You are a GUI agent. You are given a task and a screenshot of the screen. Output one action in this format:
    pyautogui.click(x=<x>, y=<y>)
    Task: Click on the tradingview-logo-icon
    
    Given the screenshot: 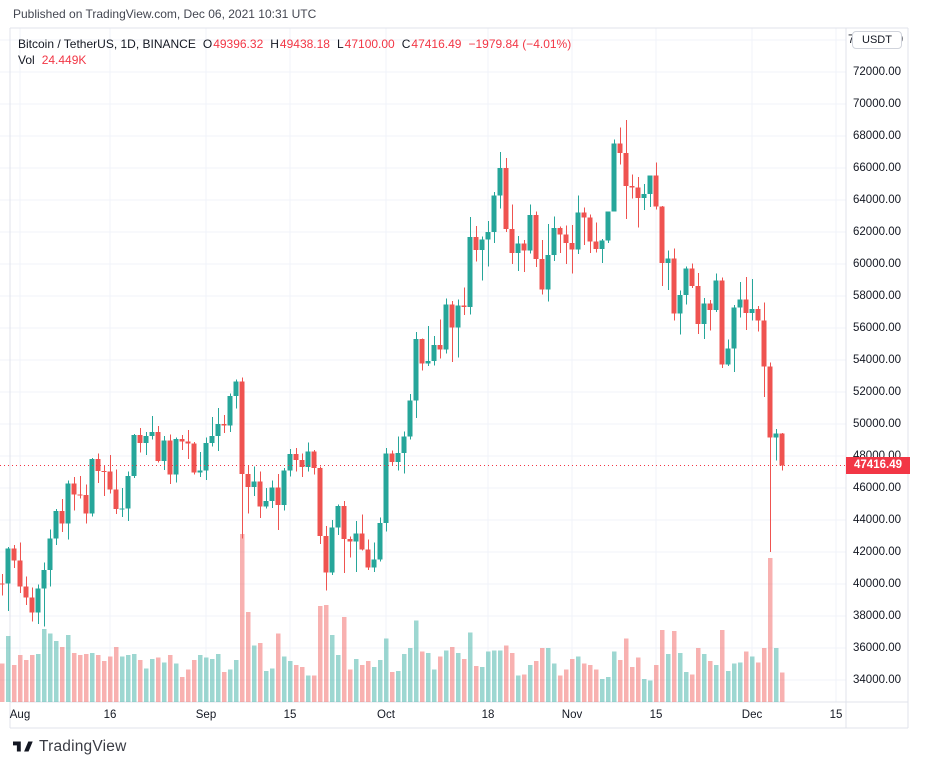 What is the action you would take?
    pyautogui.click(x=23, y=747)
    